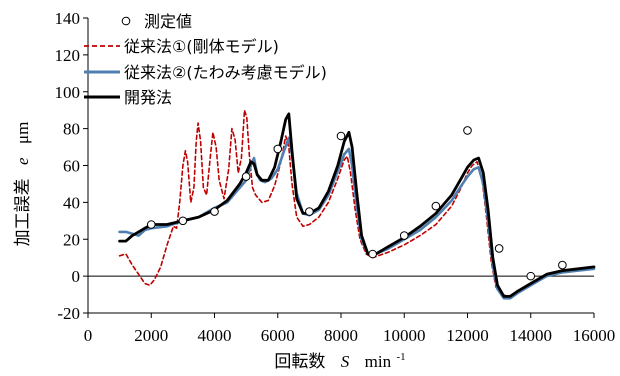 The height and width of the screenshot is (376, 620). What do you see at coordinates (225, 72) in the screenshot?
I see `legend-label-conventional-2: 従来法②(たわみ考慮モデル)` at bounding box center [225, 72].